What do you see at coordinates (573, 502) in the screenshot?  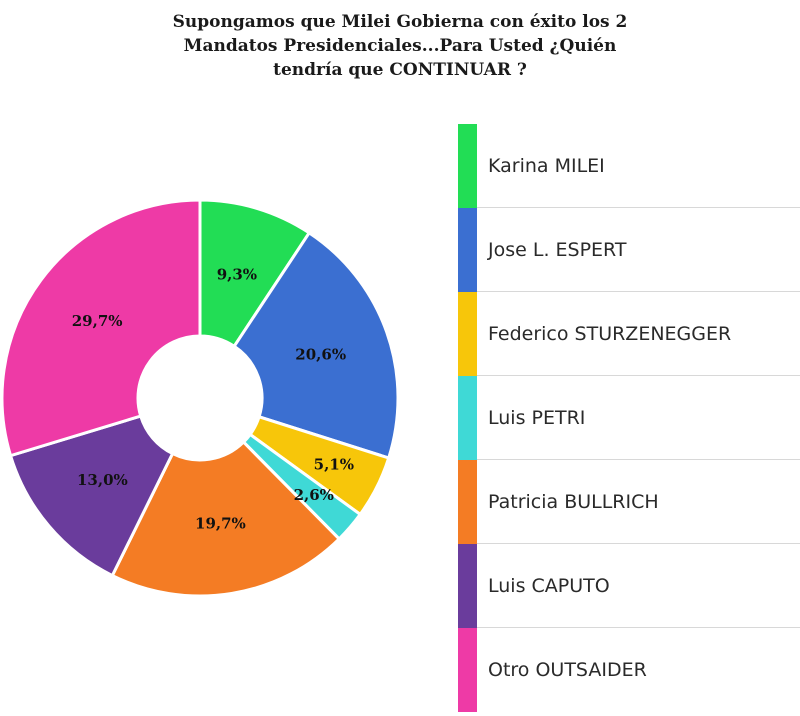 I see `legend-label: Patricia BULLRICH` at bounding box center [573, 502].